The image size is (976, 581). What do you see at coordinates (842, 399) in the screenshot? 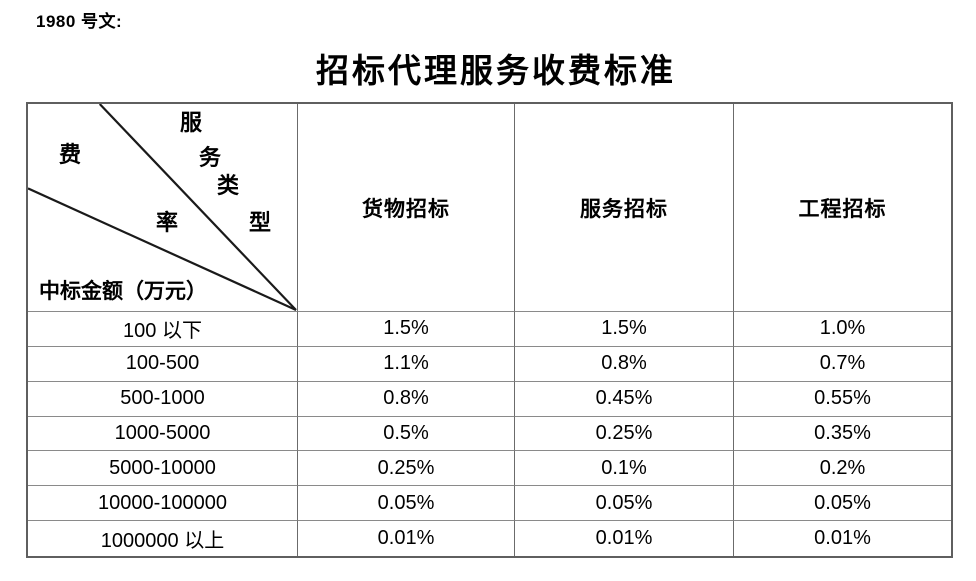
I see `fee-value-cell: 0.55%` at bounding box center [842, 399].